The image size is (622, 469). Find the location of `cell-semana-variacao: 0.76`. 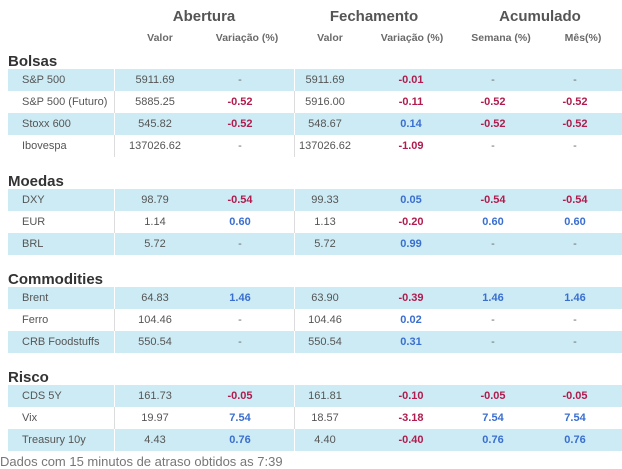

cell-semana-variacao: 0.76 is located at coordinates (493, 440).